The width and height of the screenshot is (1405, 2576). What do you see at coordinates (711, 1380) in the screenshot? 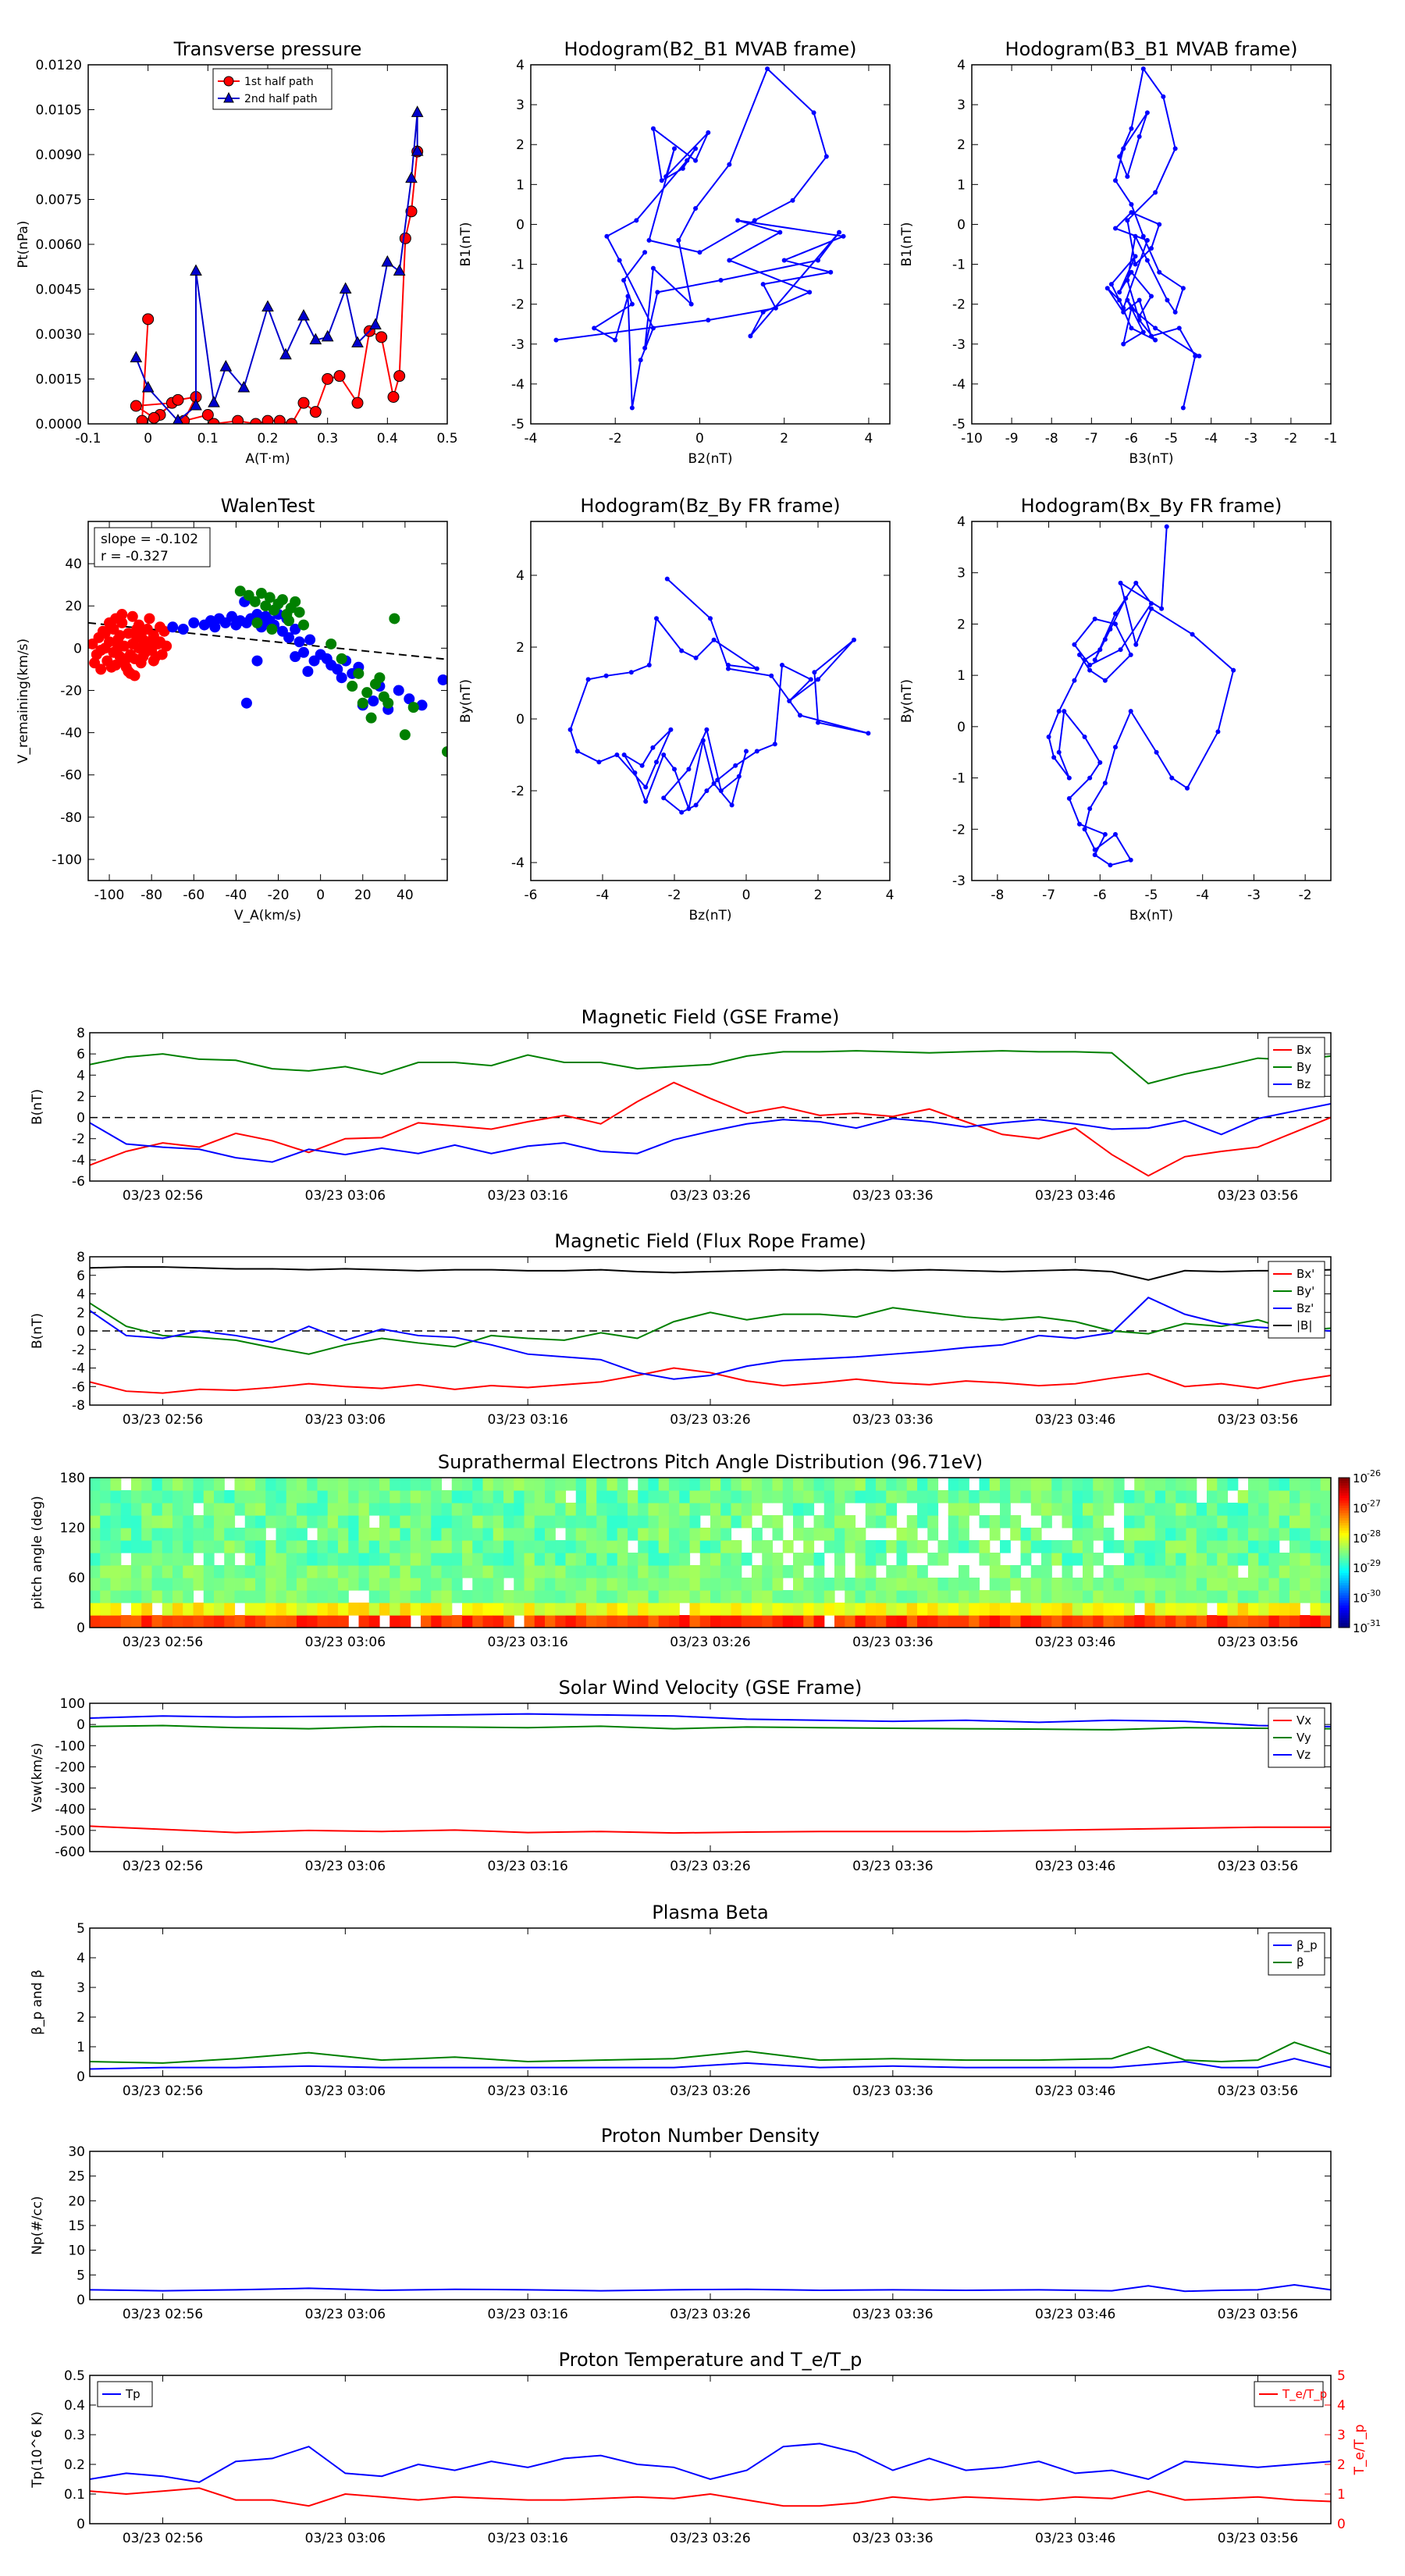
I see `series-line` at bounding box center [711, 1380].